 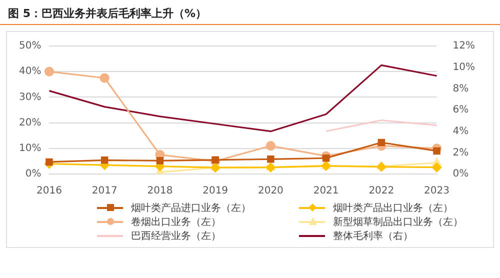 I want to click on x-tick-label: 2022, so click(x=381, y=191).